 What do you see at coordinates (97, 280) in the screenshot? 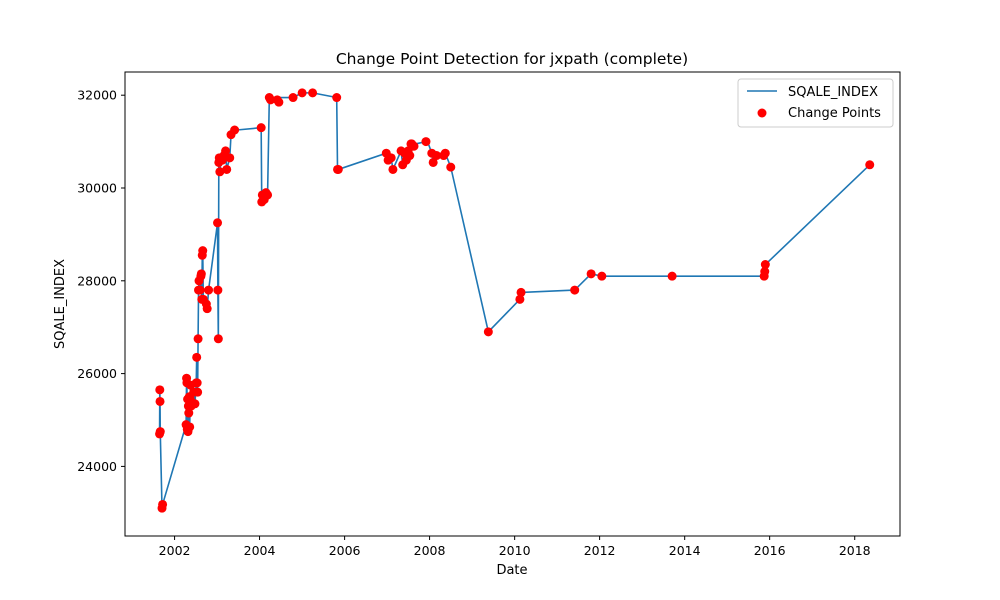
I see `y-tick-label: 28000` at bounding box center [97, 280].